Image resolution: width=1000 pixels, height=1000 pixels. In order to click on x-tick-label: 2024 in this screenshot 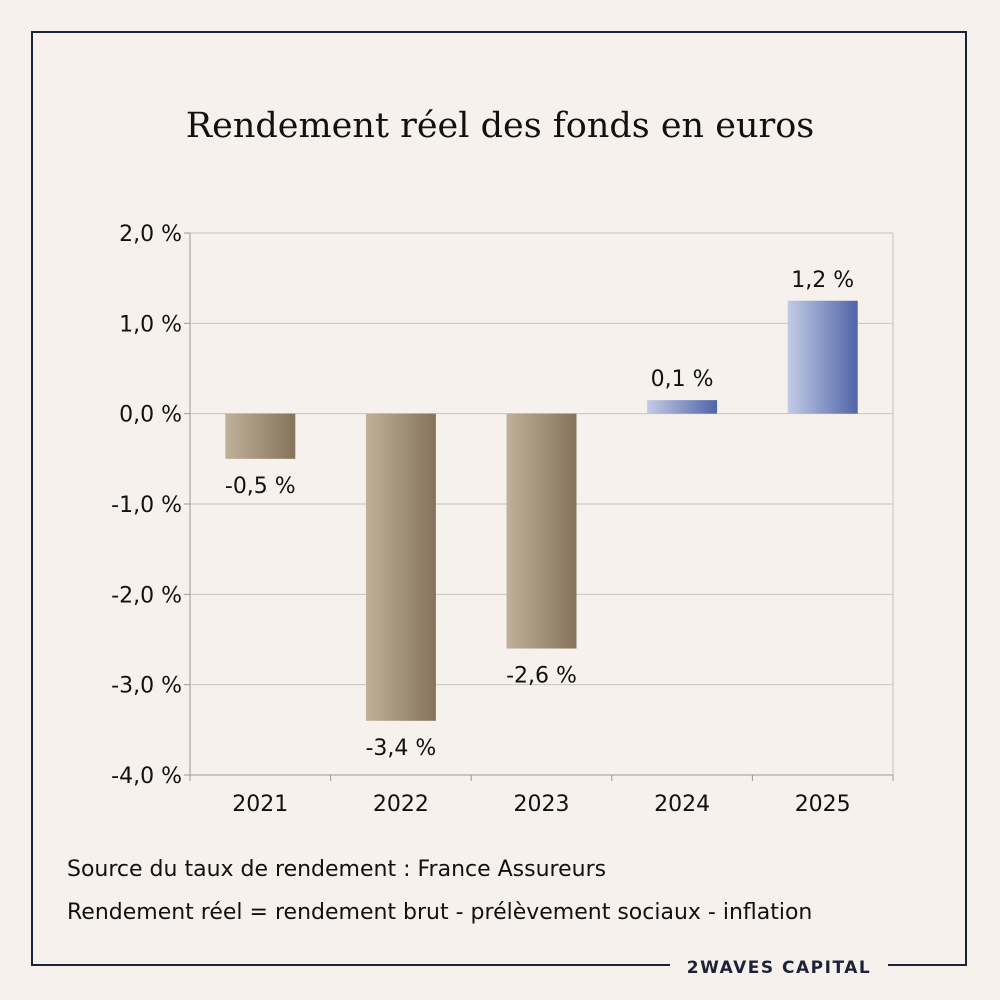, I will do `click(682, 804)`.